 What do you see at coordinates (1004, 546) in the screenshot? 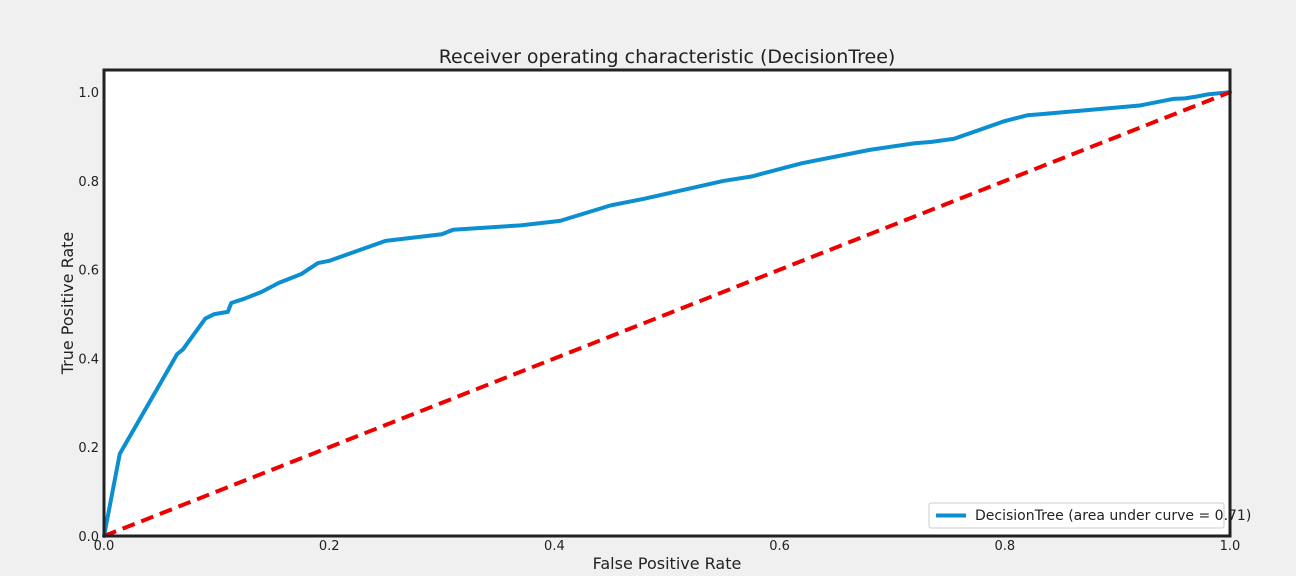
I see `x-tick-label: 0.8` at bounding box center [1004, 546].